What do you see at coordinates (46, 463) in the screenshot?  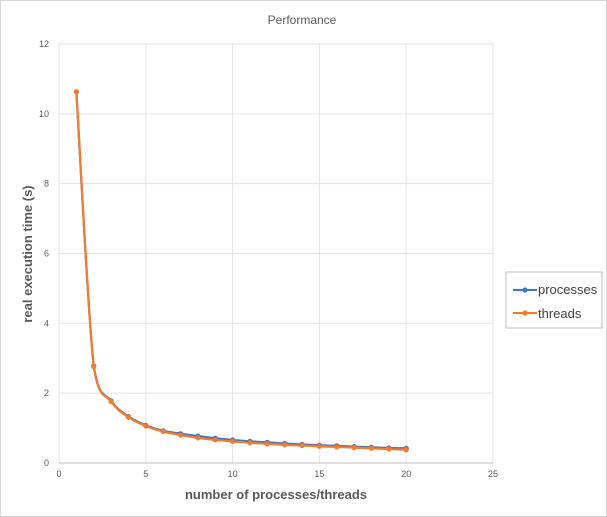 I see `y-tick-label: 0` at bounding box center [46, 463].